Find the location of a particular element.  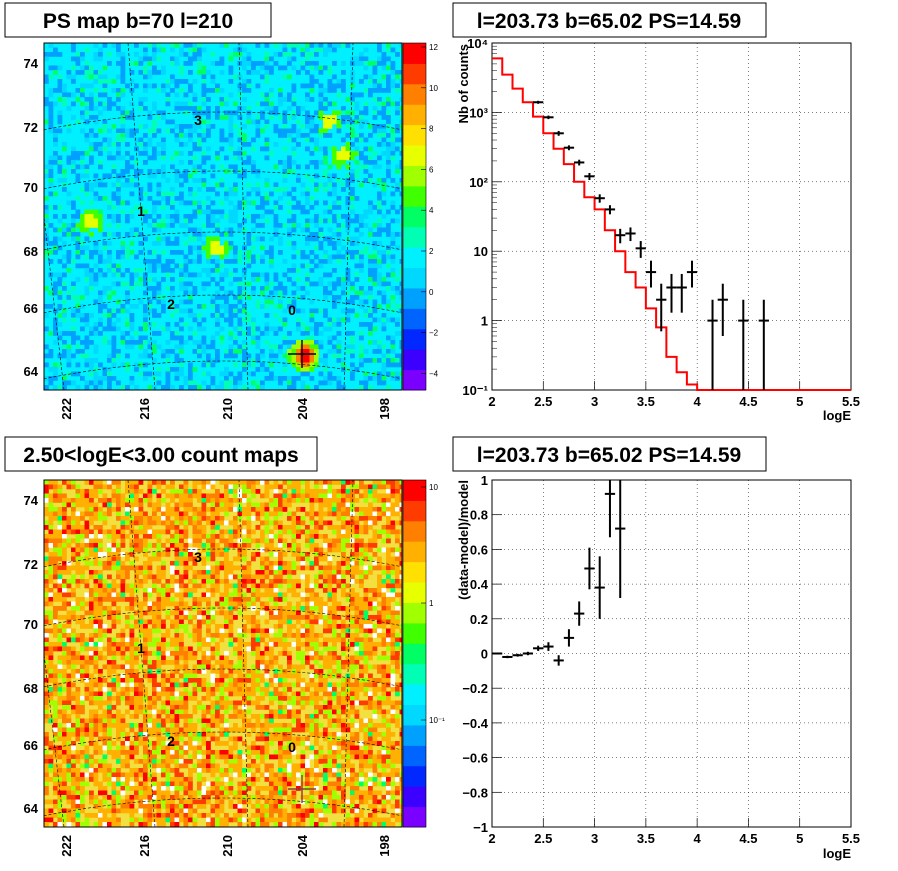

spectrum-y-tick-label: 10 is located at coordinates (481, 251).